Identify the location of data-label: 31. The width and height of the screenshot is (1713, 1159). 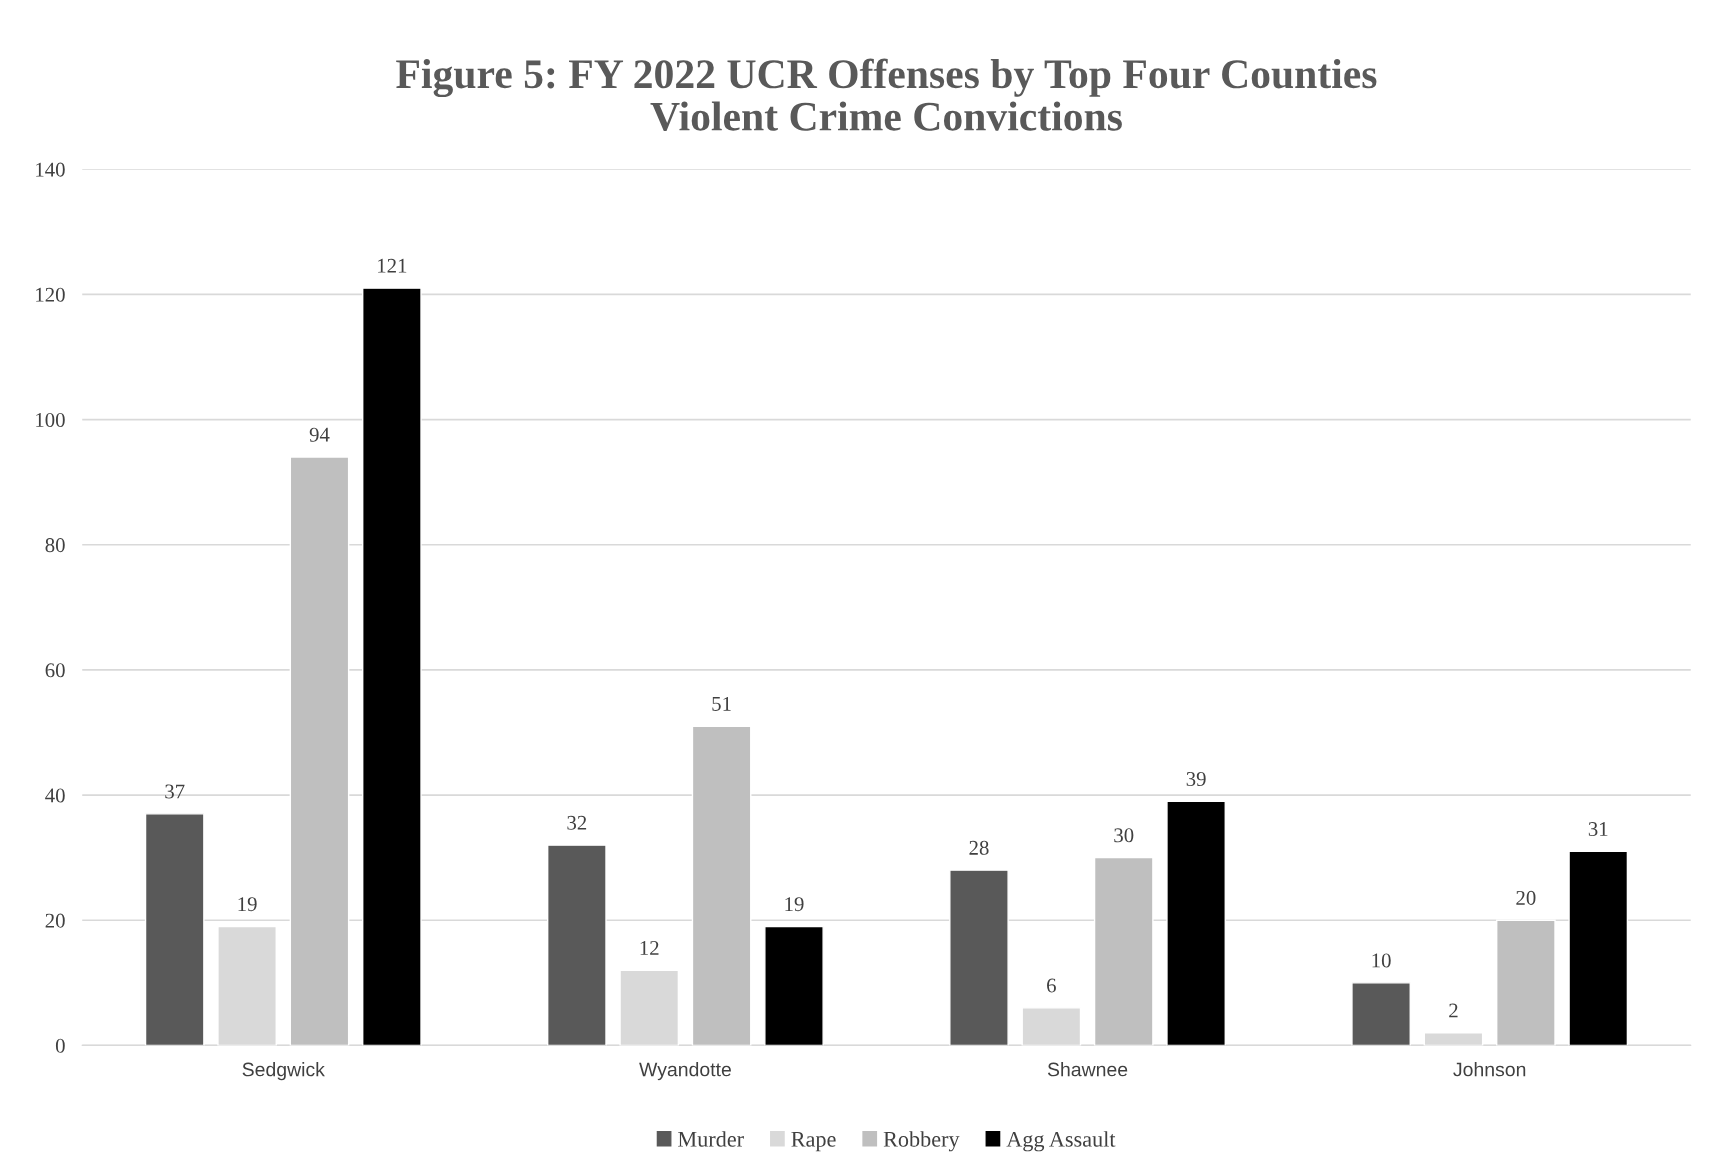
(1598, 829).